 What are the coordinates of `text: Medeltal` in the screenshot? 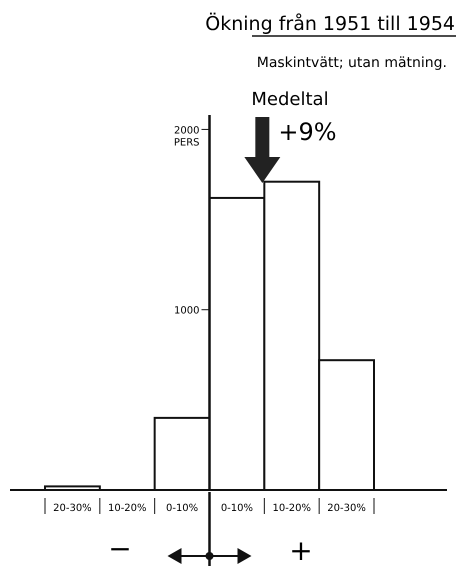 It's located at (290, 99).